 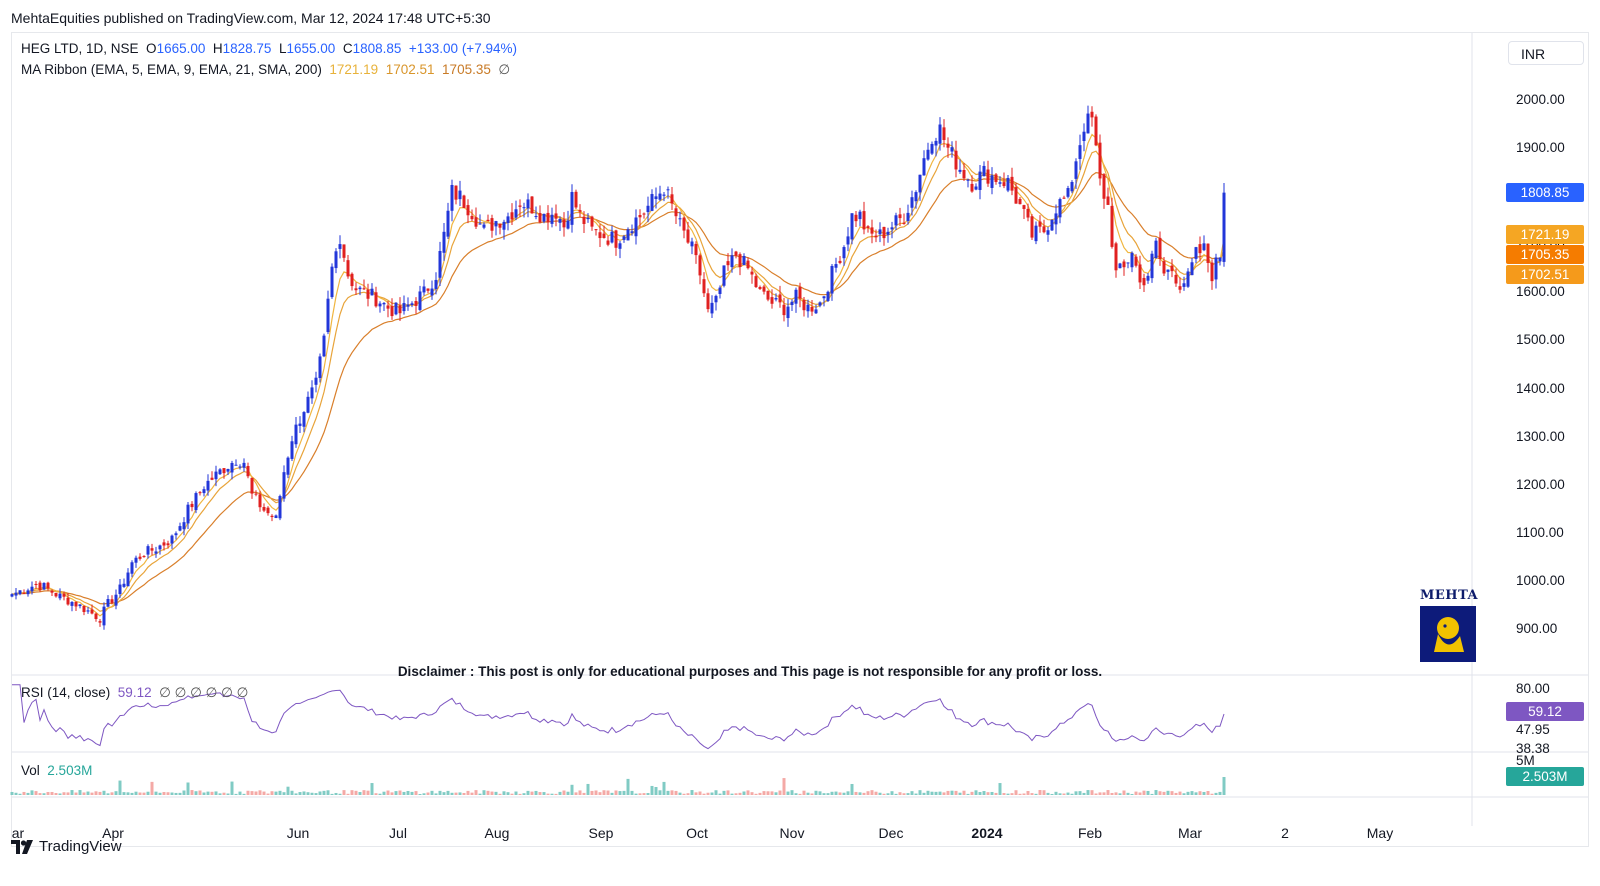 What do you see at coordinates (298, 833) in the screenshot?
I see `time-axis-label: Jun` at bounding box center [298, 833].